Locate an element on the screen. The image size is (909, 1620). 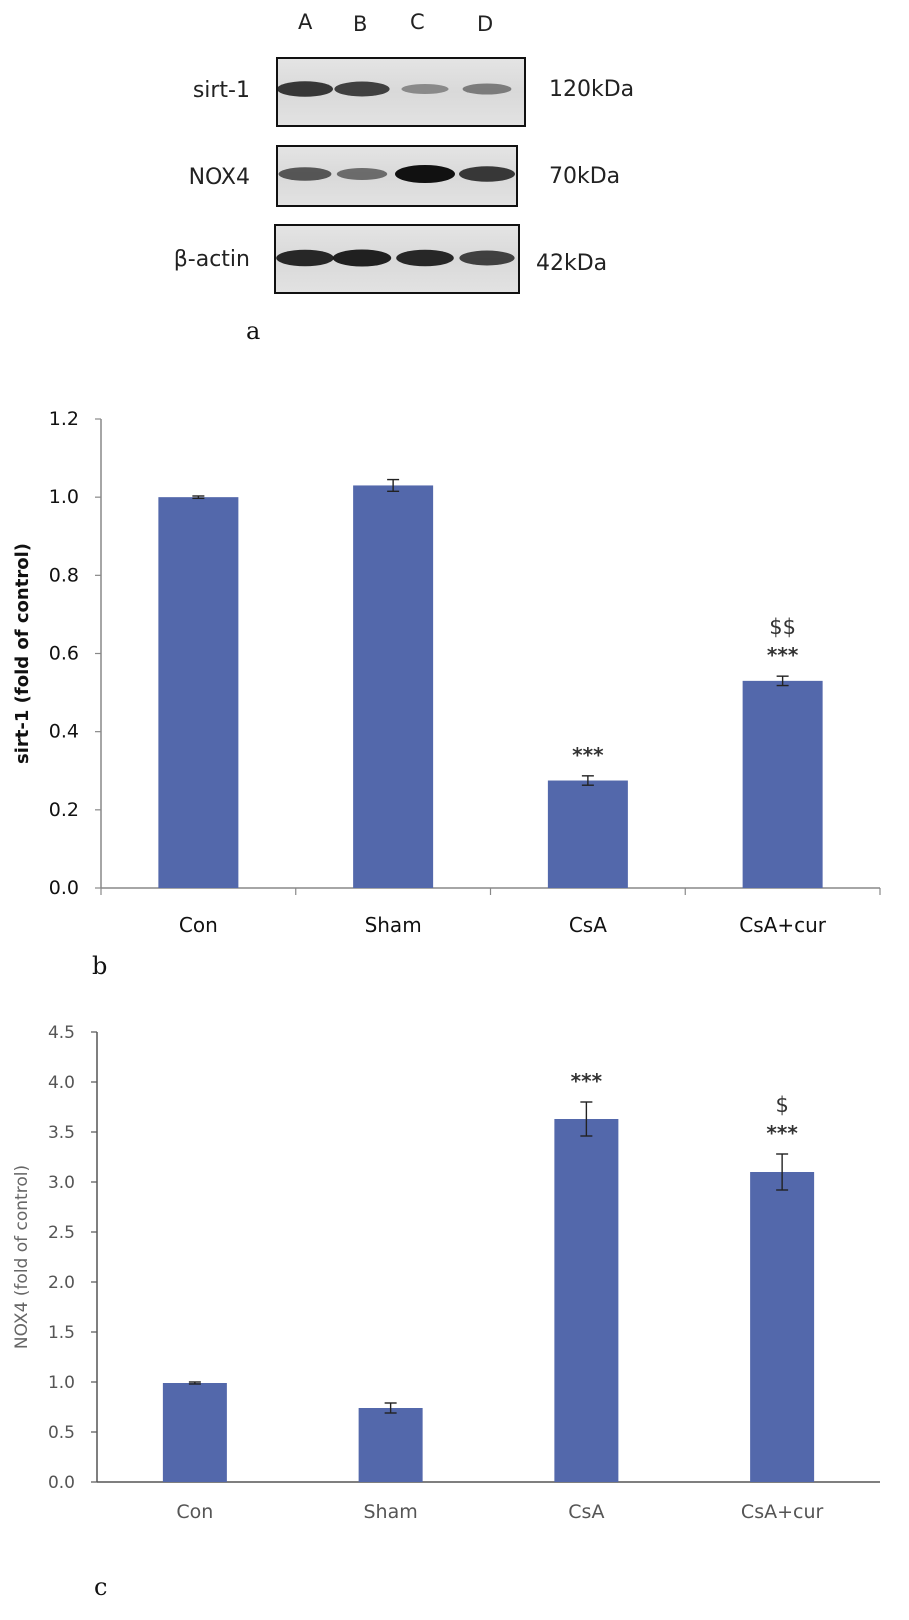
y-axis-title: NOX4 (fold of control) is located at coordinates (22, 1257).